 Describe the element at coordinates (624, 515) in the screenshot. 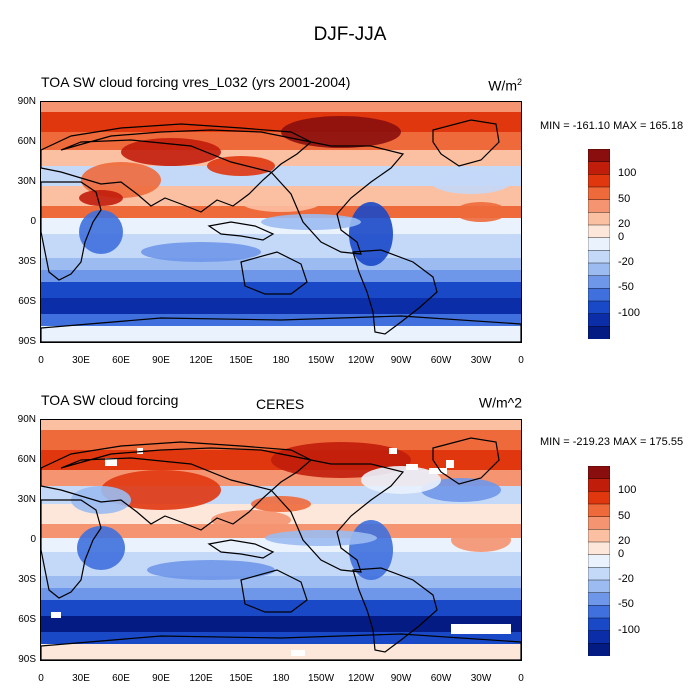

I see `colorbar-tick-label: 50` at that location.